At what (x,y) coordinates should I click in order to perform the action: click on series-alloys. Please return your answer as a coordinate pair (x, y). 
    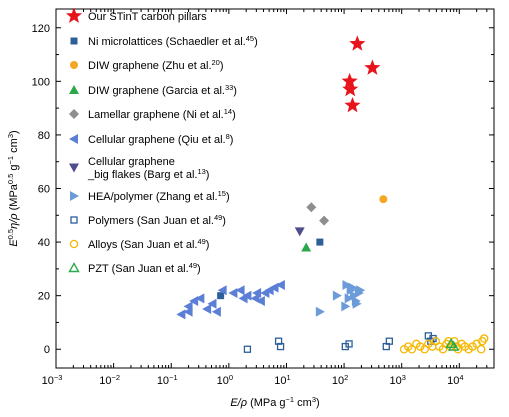
    Looking at the image, I should click on (444, 344).